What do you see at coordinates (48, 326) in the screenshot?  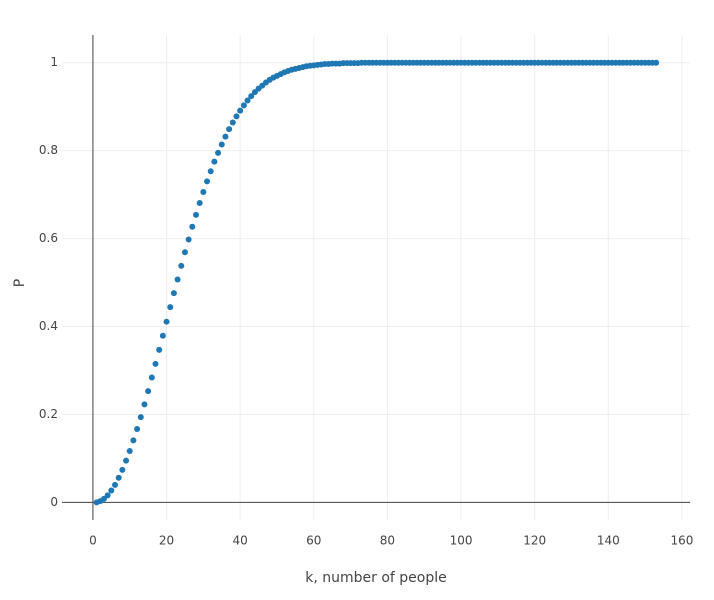 I see `y-tick-label: 0.4` at bounding box center [48, 326].